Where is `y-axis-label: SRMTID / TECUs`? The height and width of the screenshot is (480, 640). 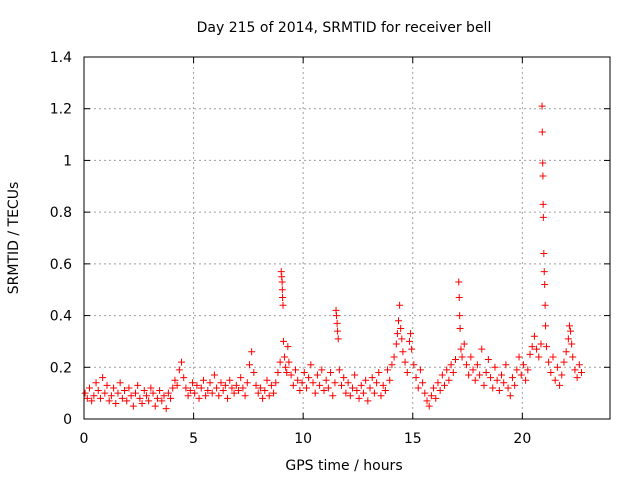 y-axis-label: SRMTID / TECUs is located at coordinates (14, 238).